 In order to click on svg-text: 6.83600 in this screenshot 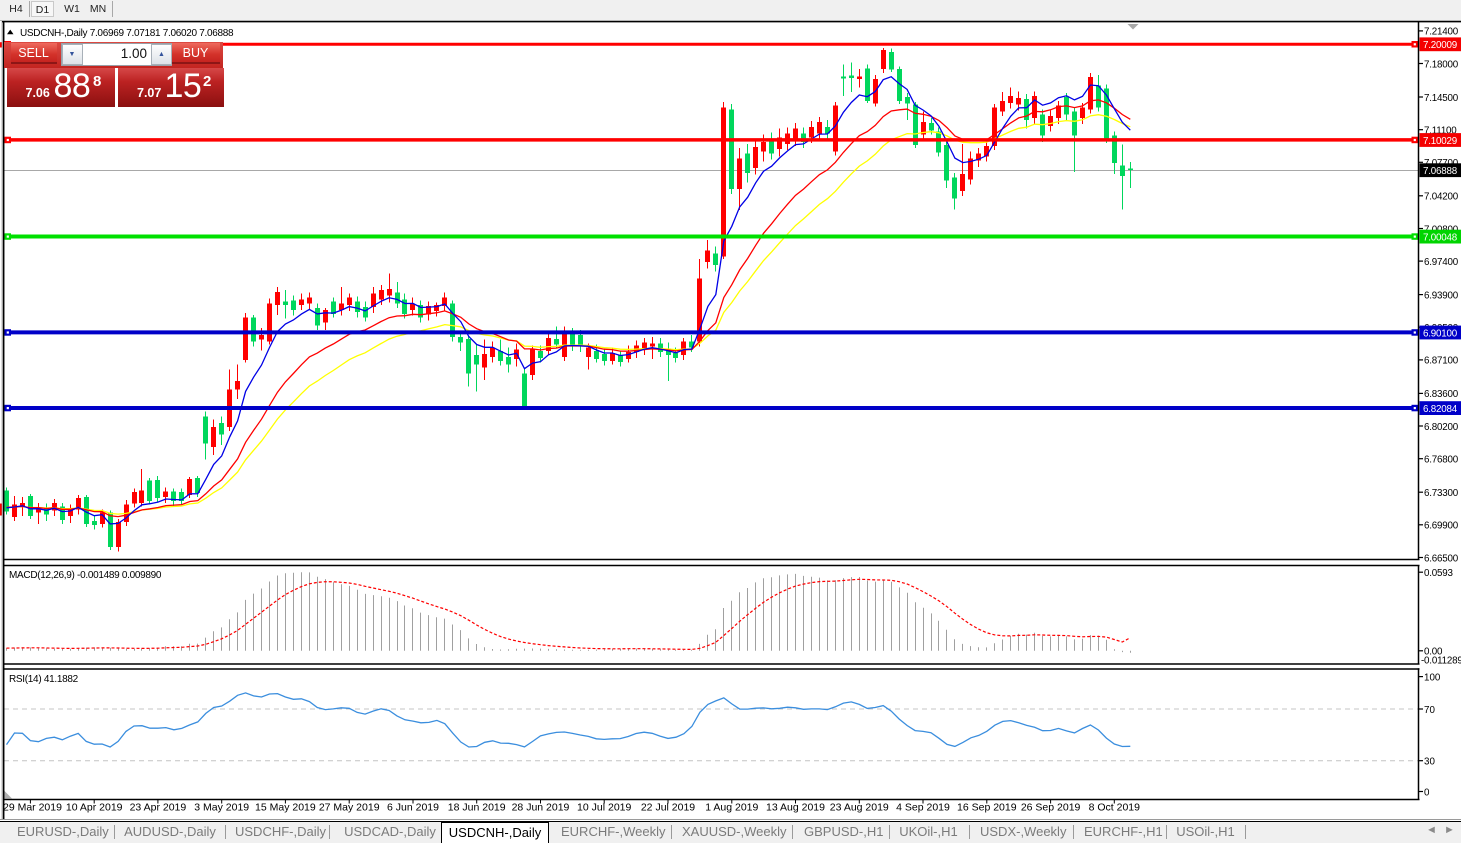, I will do `click(1441, 394)`.